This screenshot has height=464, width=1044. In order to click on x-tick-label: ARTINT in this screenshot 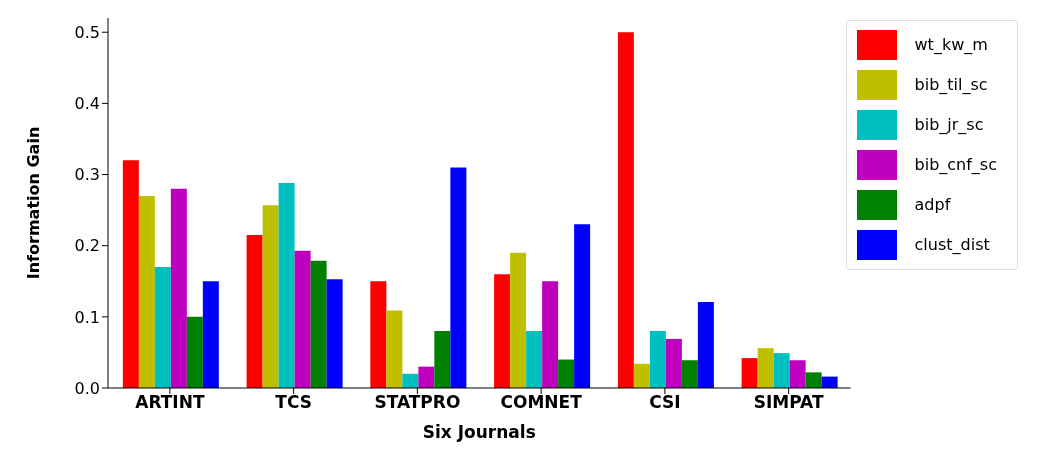, I will do `click(170, 402)`.